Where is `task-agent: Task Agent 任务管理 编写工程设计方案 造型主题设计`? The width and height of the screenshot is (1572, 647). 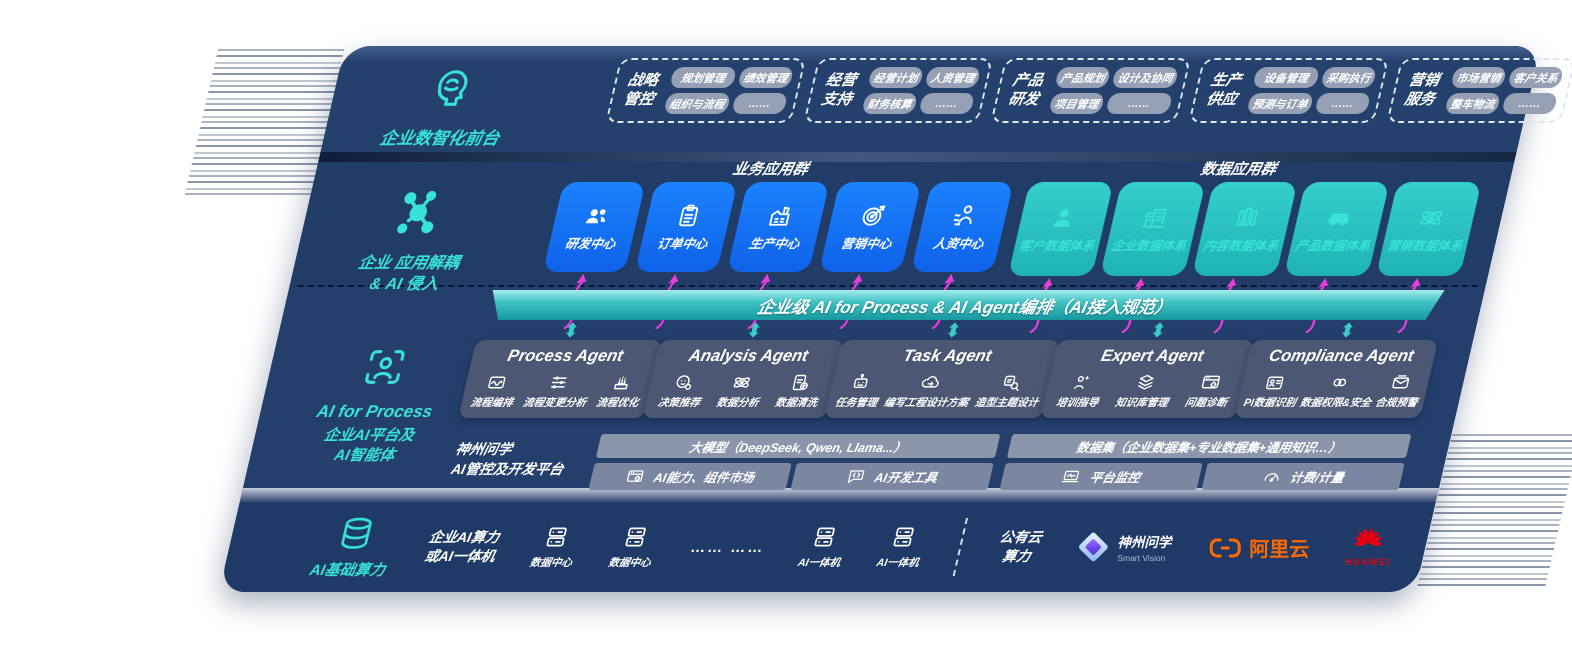 task-agent: Task Agent 任务管理 编写工程设计方案 造型主题设计 is located at coordinates (942, 370).